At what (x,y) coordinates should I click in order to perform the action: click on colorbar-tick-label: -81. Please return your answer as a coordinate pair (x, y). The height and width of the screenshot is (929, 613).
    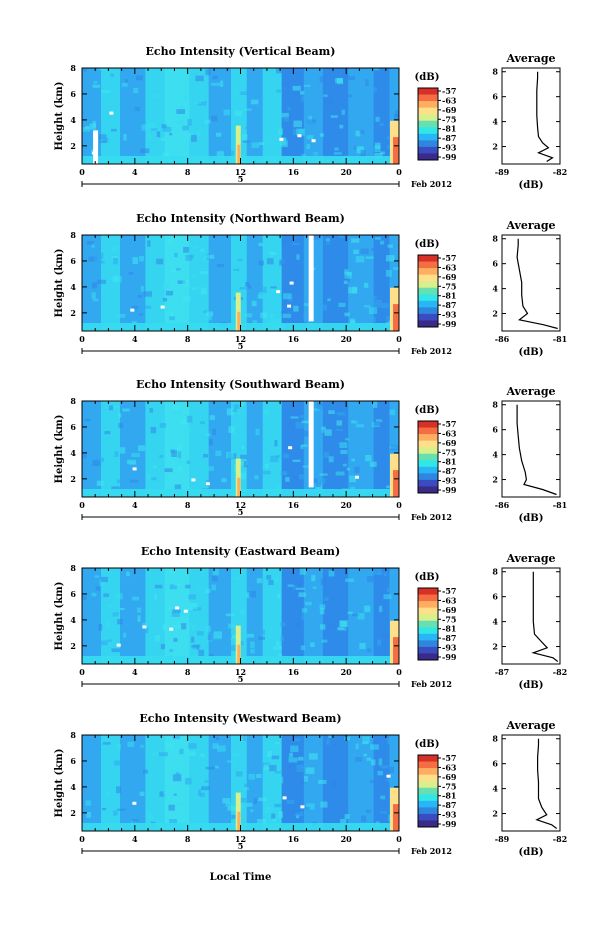
    Looking at the image, I should click on (449, 796).